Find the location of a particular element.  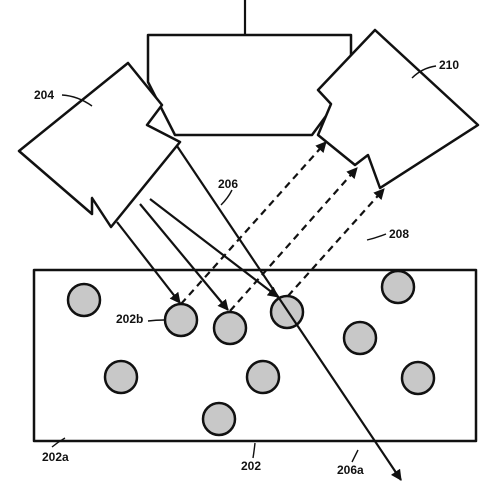

label-210: 210 is located at coordinates (449, 65).